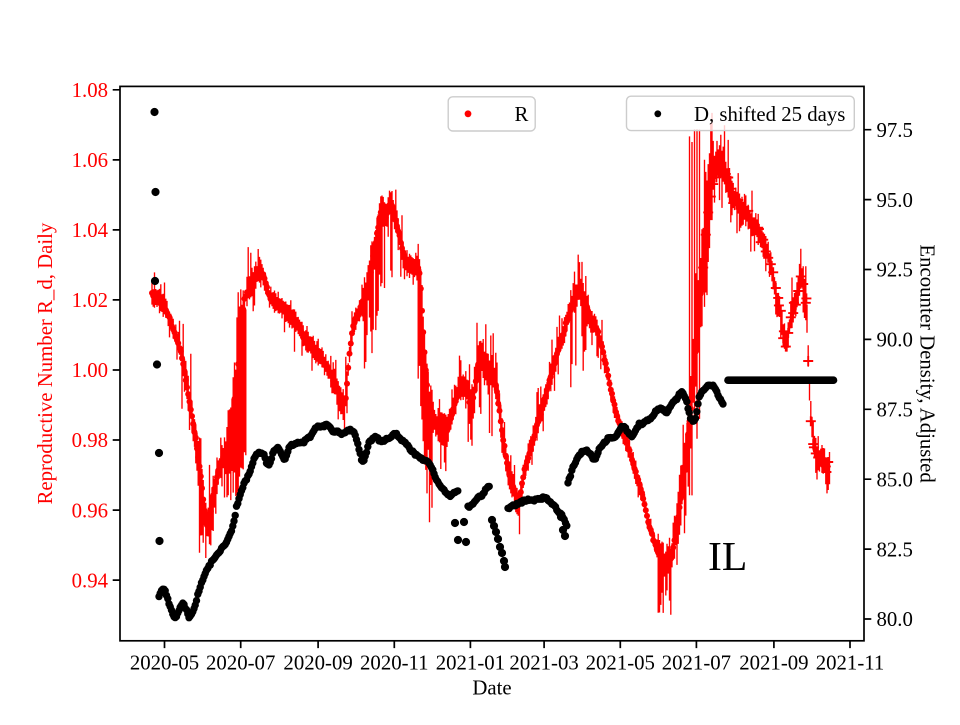 This screenshot has height=725, width=960. Describe the element at coordinates (164, 663) in the screenshot. I see `svg-text: 2020-05` at that location.